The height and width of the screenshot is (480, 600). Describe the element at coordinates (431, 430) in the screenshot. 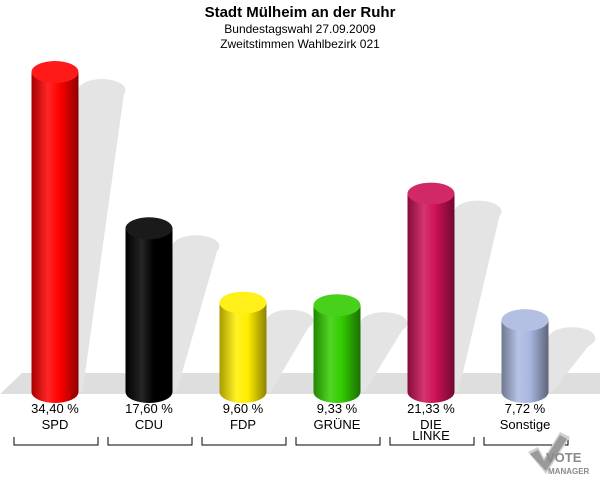

I see `category-label: DIE LINKE` at that location.